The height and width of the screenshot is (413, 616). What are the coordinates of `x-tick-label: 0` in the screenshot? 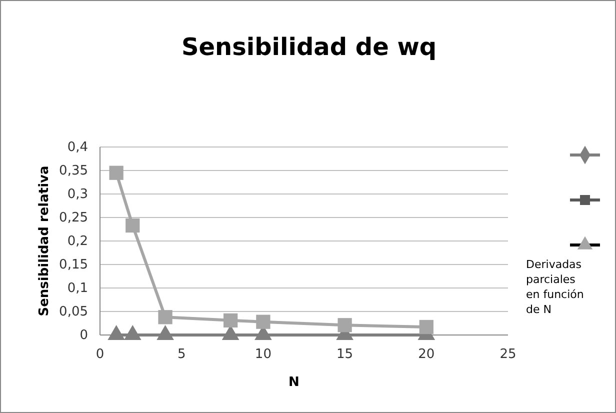 It's located at (100, 354).